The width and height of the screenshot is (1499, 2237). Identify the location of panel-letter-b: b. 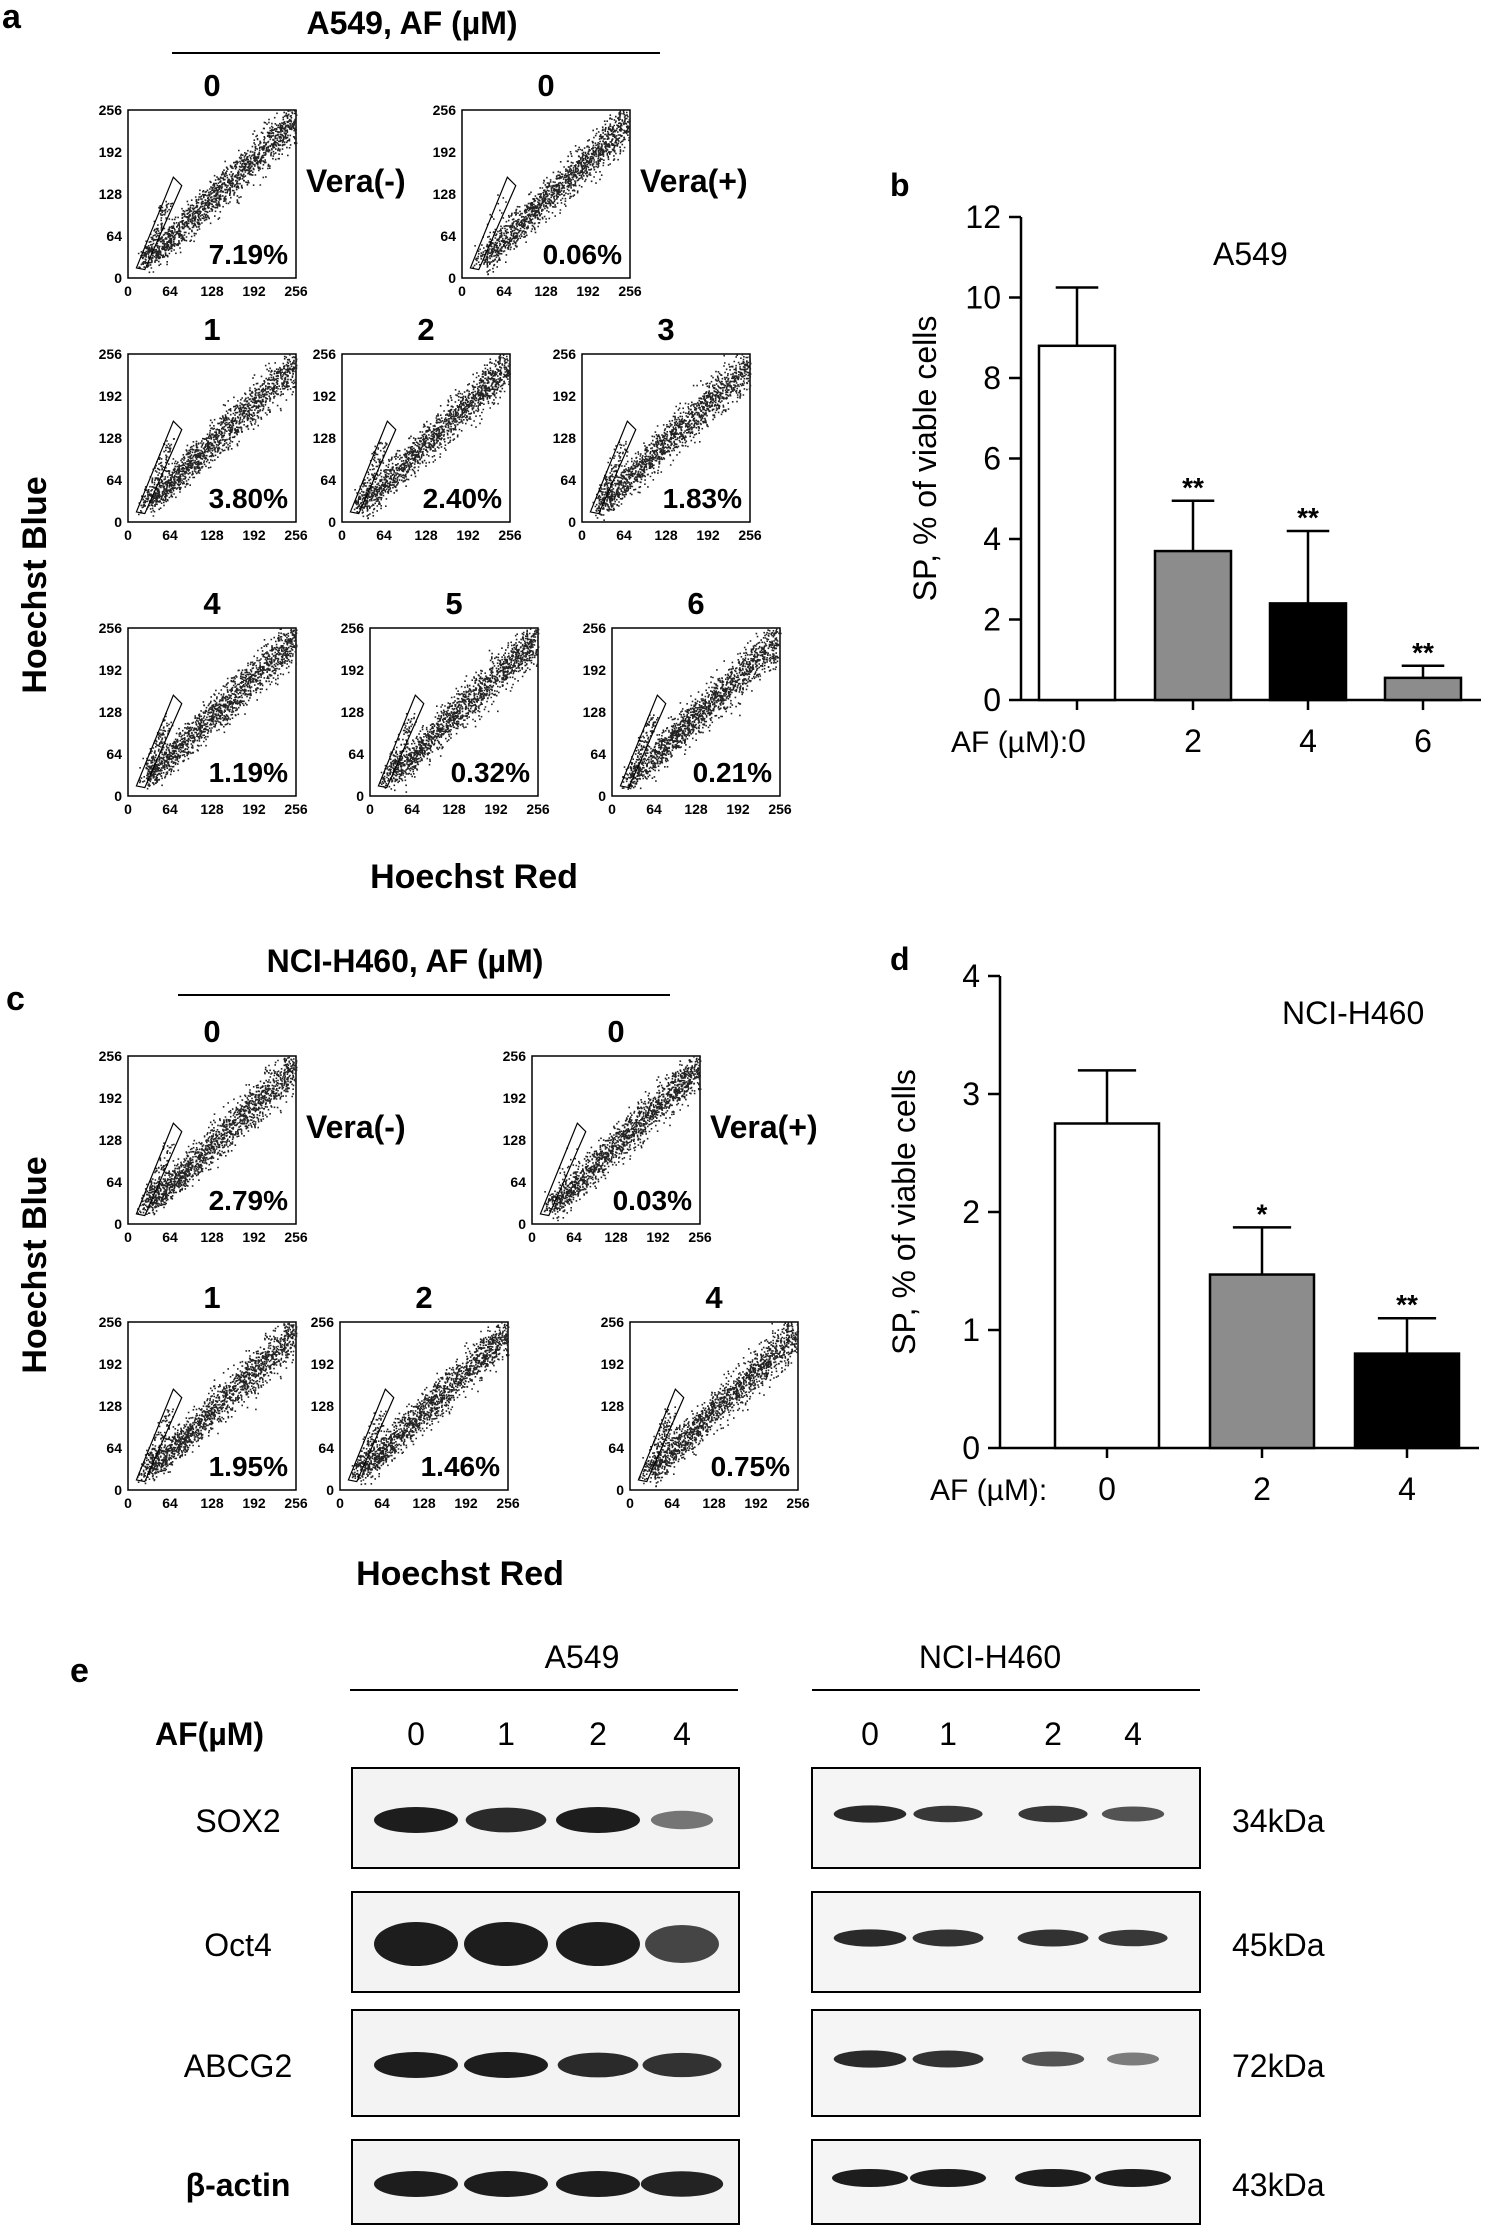
(900, 185).